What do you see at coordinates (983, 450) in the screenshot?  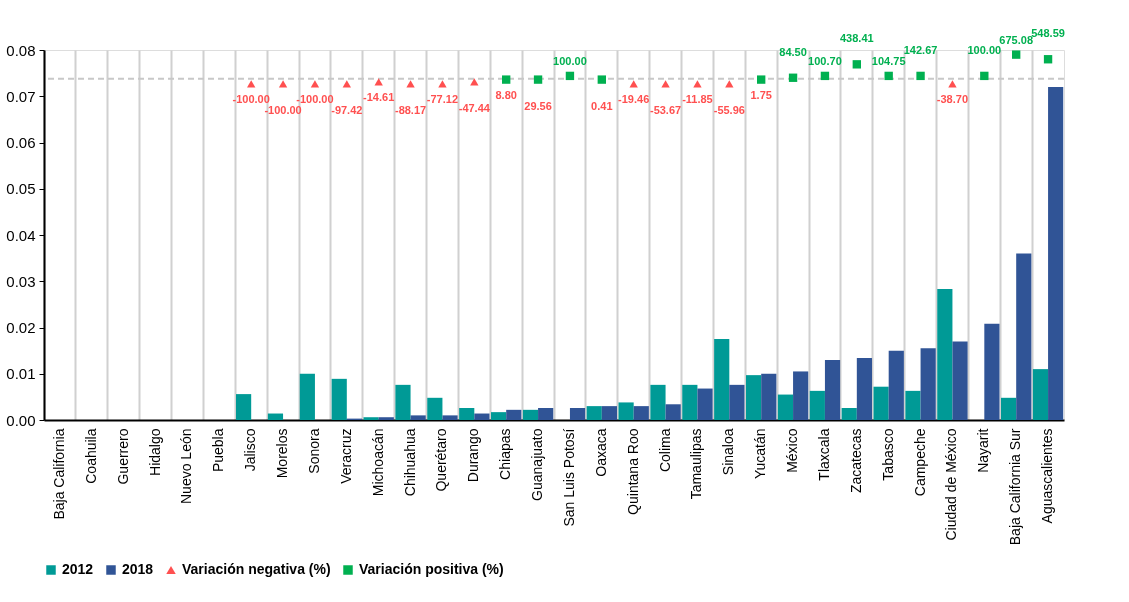 I see `x-tick-label: Nayarit` at bounding box center [983, 450].